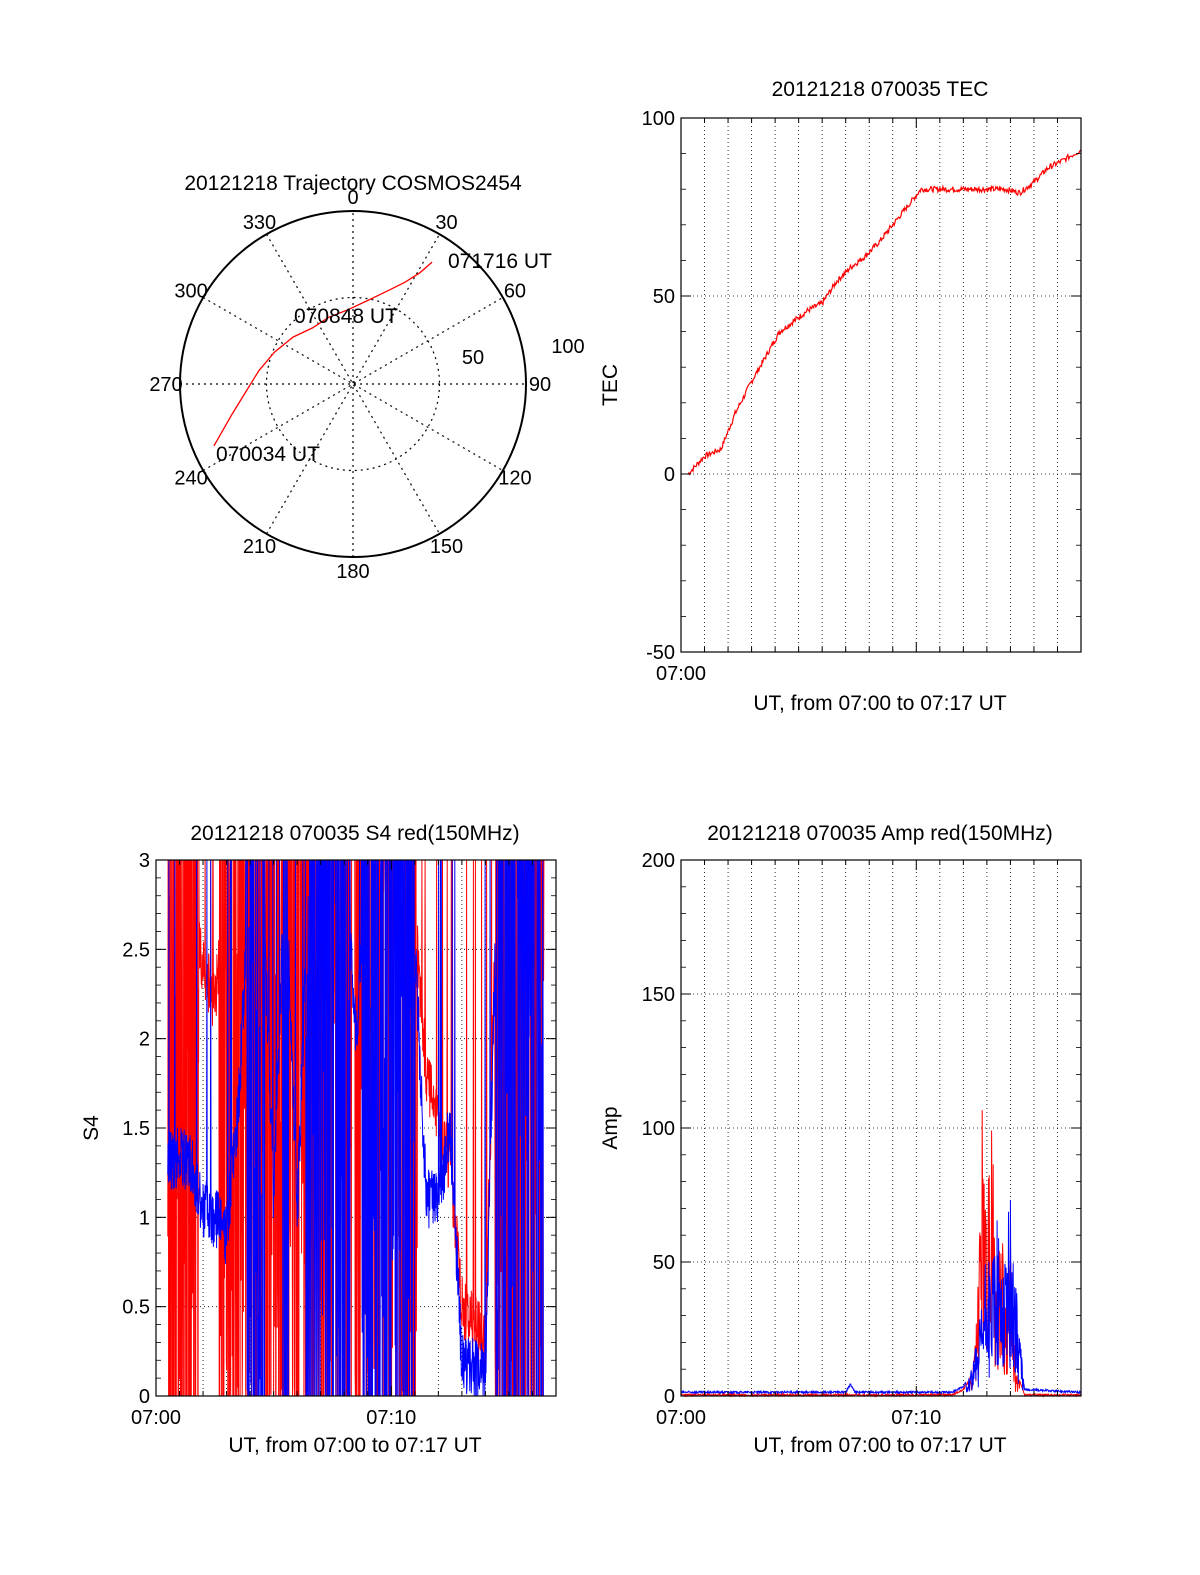 The height and width of the screenshot is (1575, 1200). Describe the element at coordinates (136, 1308) in the screenshot. I see `s4-ytick-label: 0.5` at that location.